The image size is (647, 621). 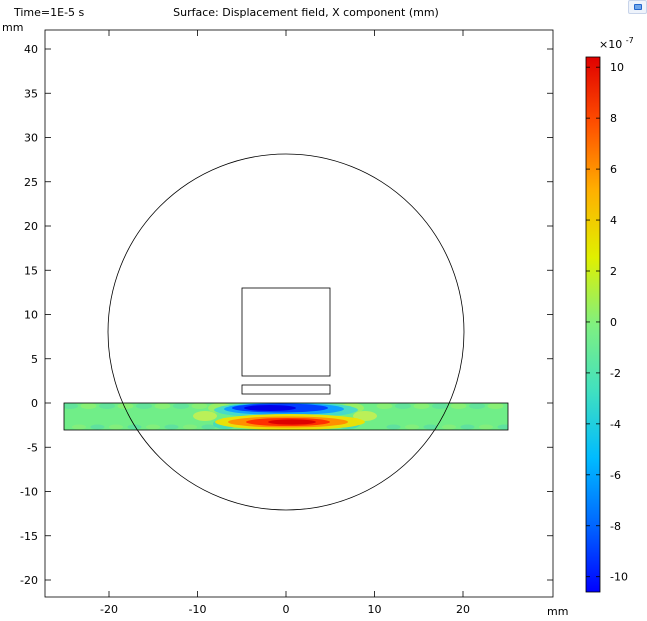 I want to click on window-glyph, so click(x=638, y=7).